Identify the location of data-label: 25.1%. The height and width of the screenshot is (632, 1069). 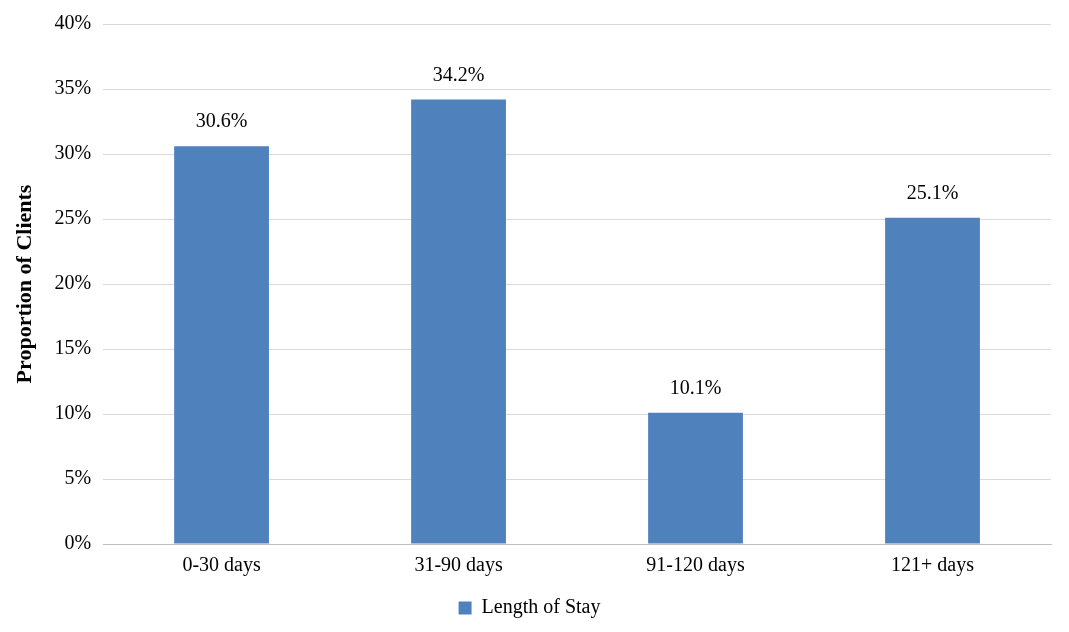
(932, 191).